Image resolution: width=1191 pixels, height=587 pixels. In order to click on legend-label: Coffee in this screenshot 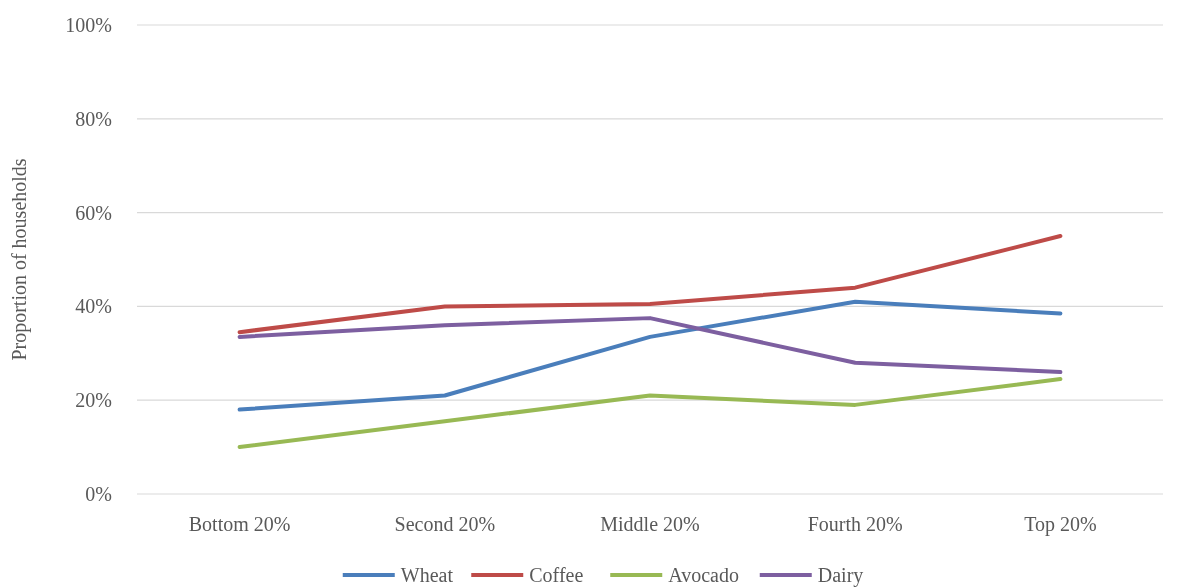, I will do `click(556, 575)`.